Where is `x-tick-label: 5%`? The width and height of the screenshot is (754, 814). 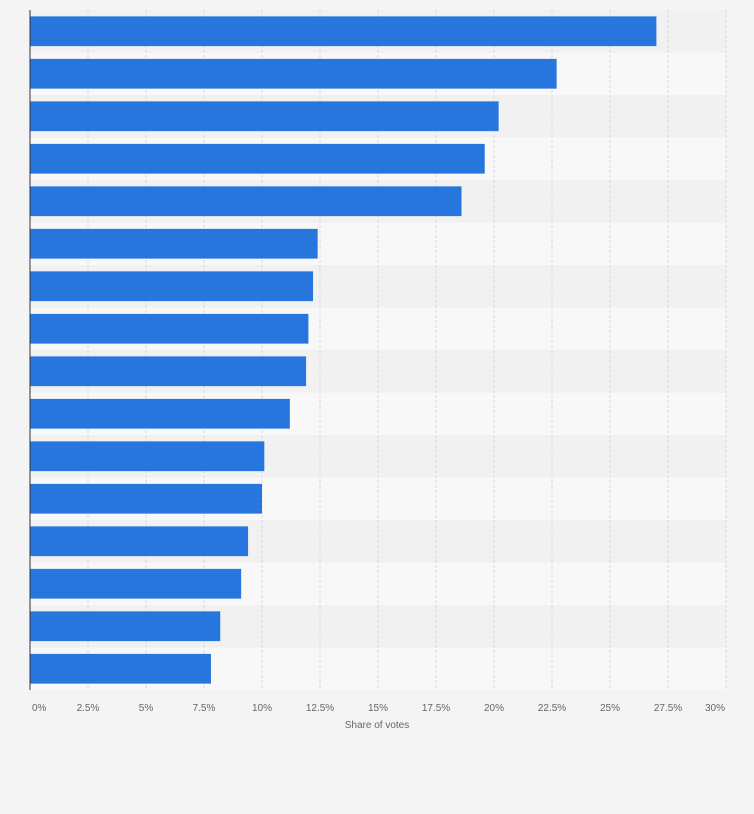 x-tick-label: 5% is located at coordinates (146, 708).